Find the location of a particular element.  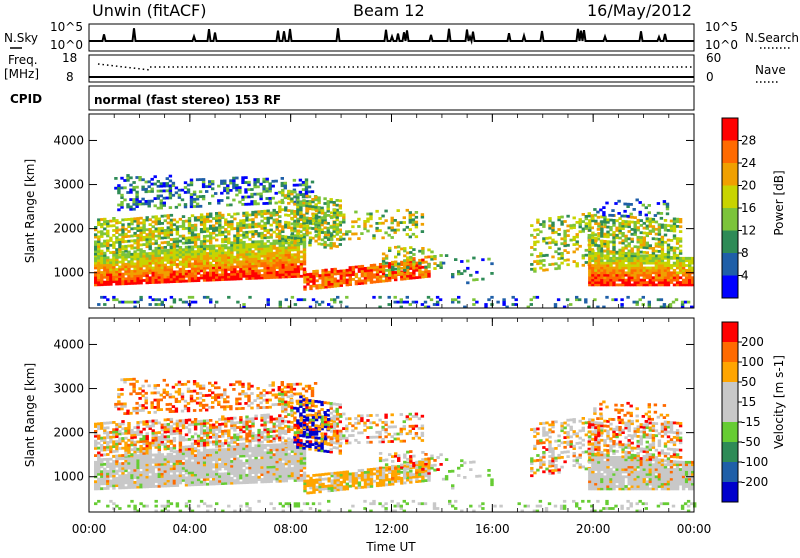

station-title: Unwin (fitACF) is located at coordinates (149, 10).